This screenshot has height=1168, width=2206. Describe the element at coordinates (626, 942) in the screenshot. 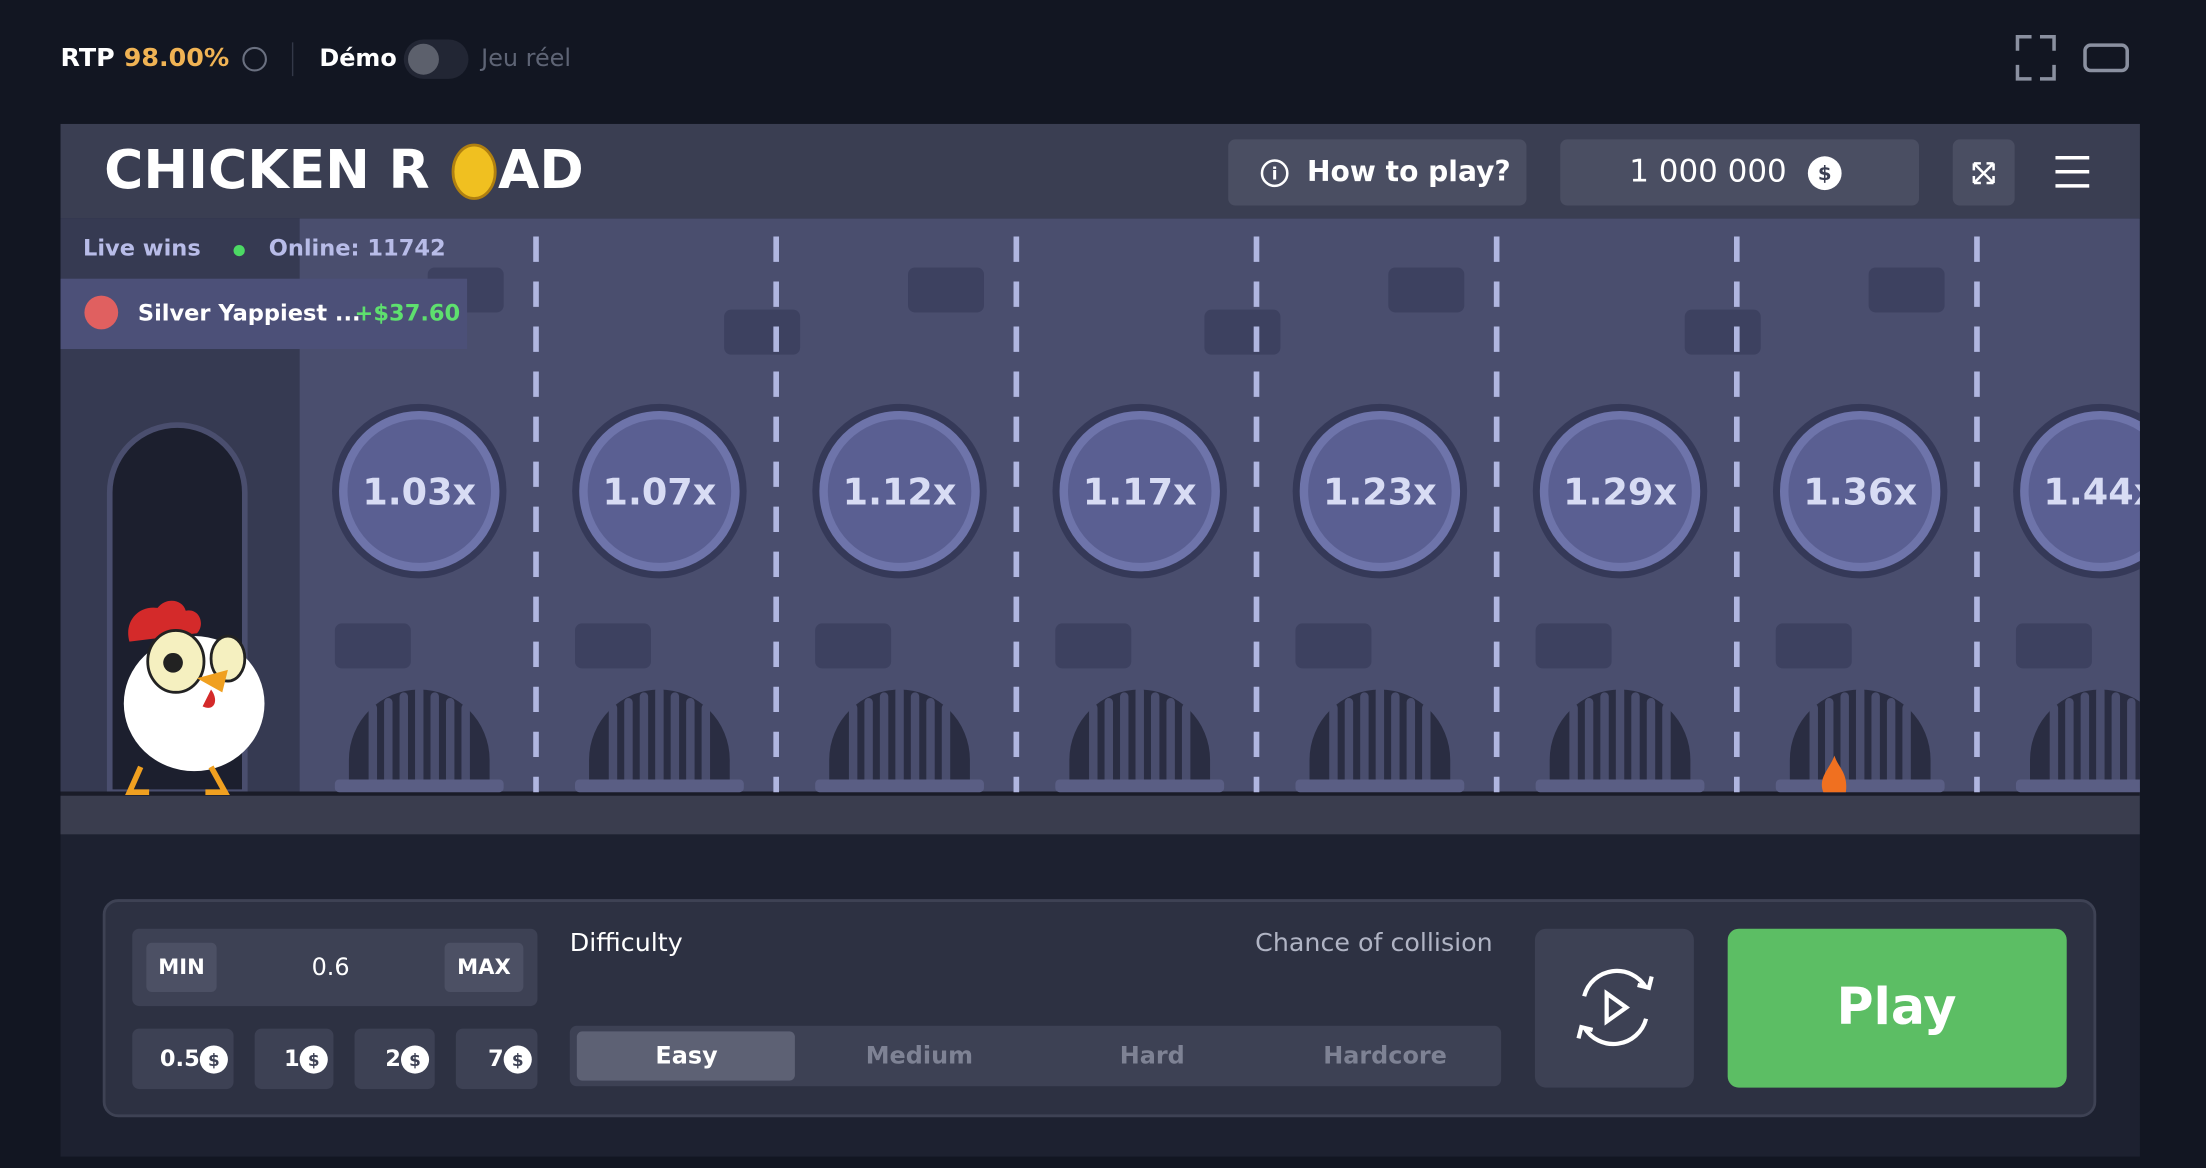

I see `difficulty-label: Difficulty` at that location.